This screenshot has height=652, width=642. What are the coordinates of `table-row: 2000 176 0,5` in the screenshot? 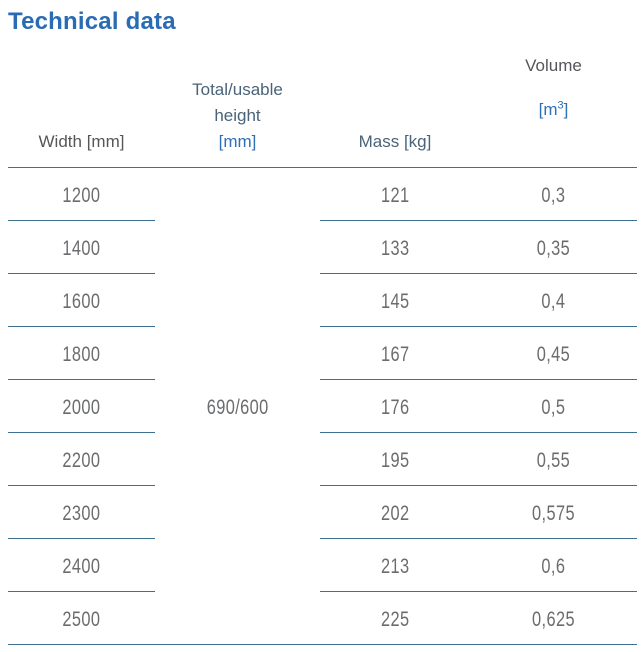 It's located at (322, 406).